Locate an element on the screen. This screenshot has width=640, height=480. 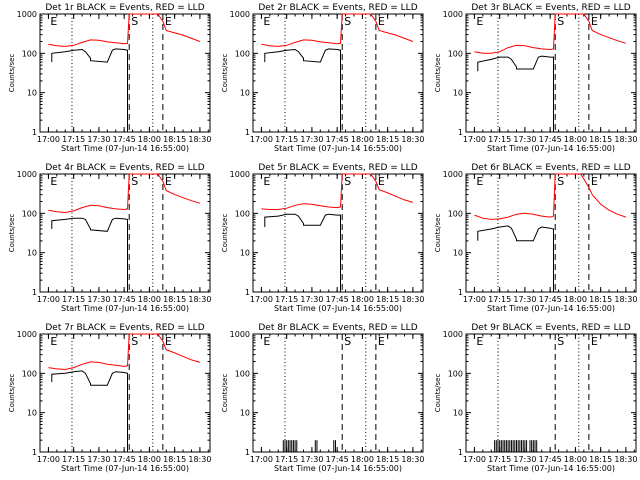
panel-title: Det 1r BLACK = Events, RED = LLD is located at coordinates (124, 8).